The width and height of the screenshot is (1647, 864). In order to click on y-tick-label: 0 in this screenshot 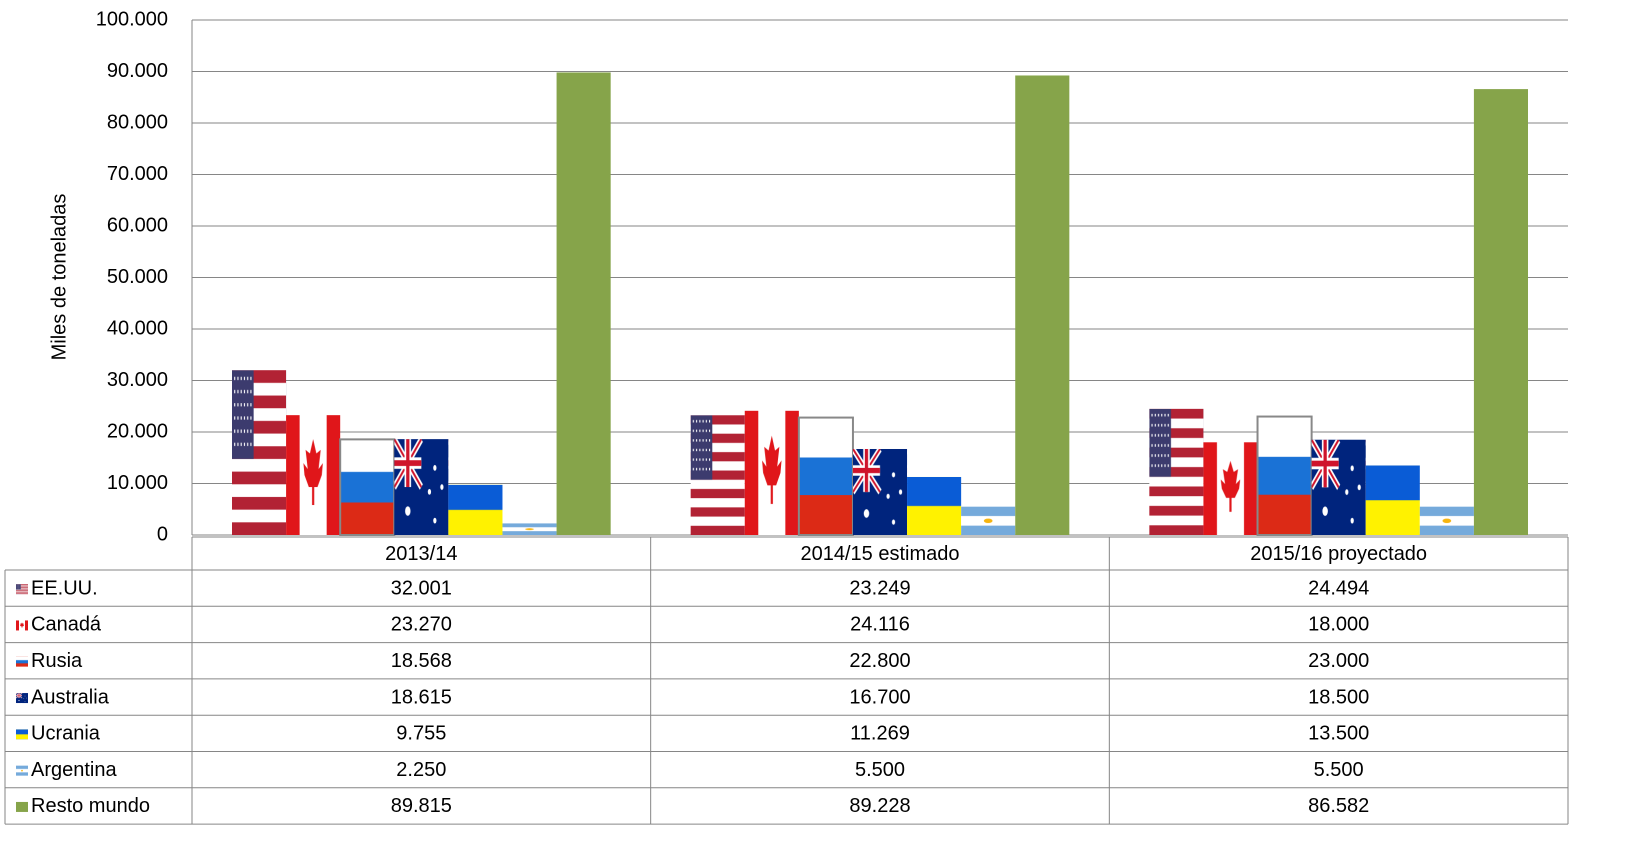, I will do `click(162, 534)`.